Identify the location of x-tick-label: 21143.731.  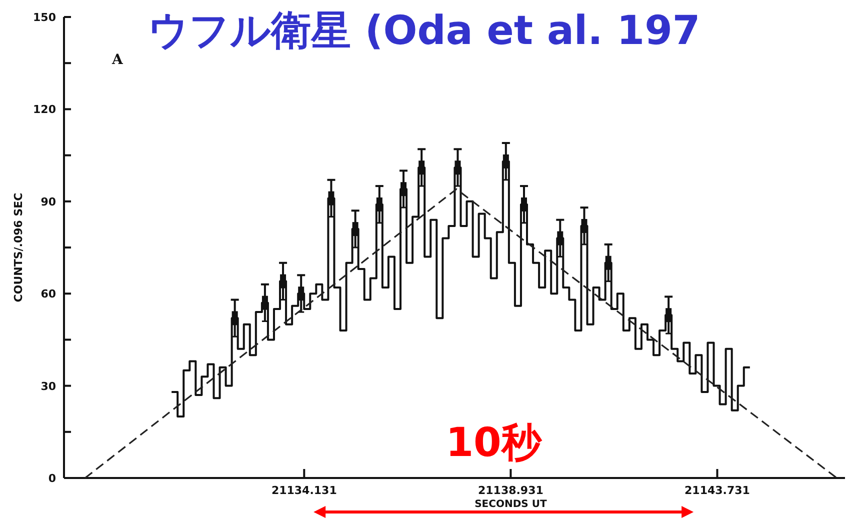
(717, 490).